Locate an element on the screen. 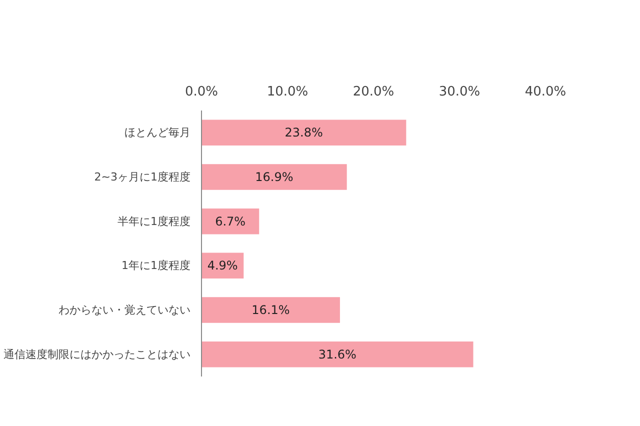 The height and width of the screenshot is (426, 640). data-label: 31.6% is located at coordinates (337, 354).